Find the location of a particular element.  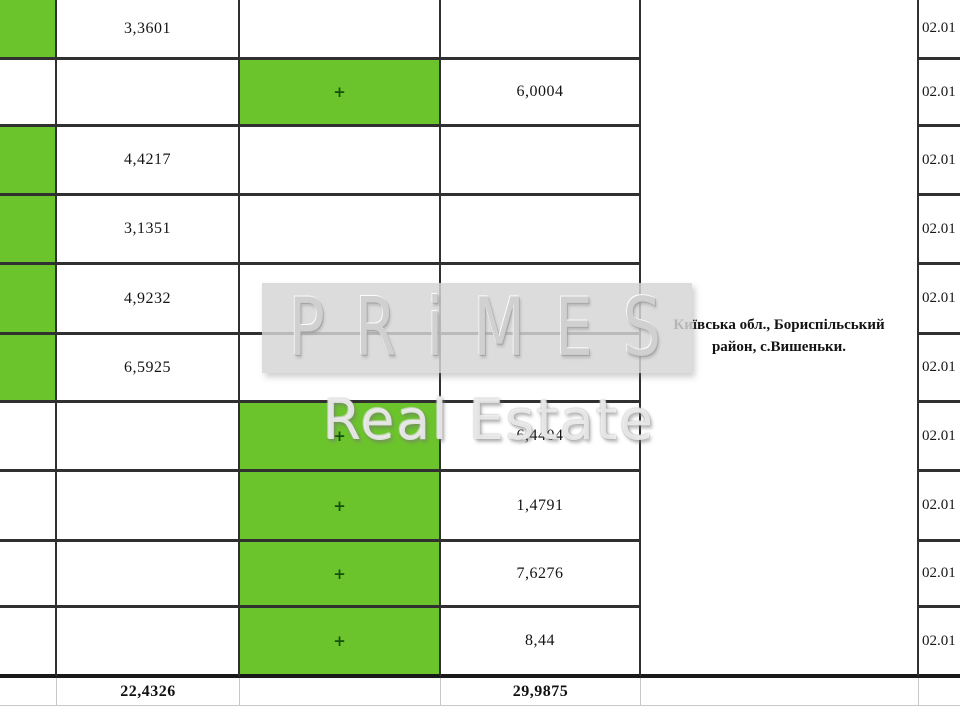

area-value-cell: 3,1351 is located at coordinates (148, 230).